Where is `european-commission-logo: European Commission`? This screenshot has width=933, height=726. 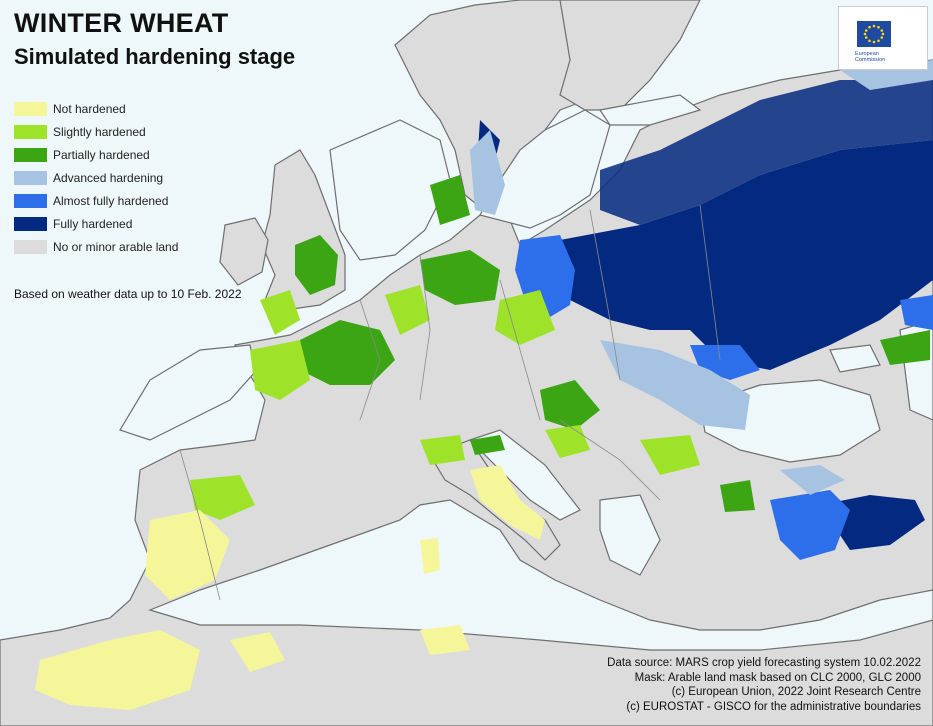 european-commission-logo: European Commission is located at coordinates (883, 38).